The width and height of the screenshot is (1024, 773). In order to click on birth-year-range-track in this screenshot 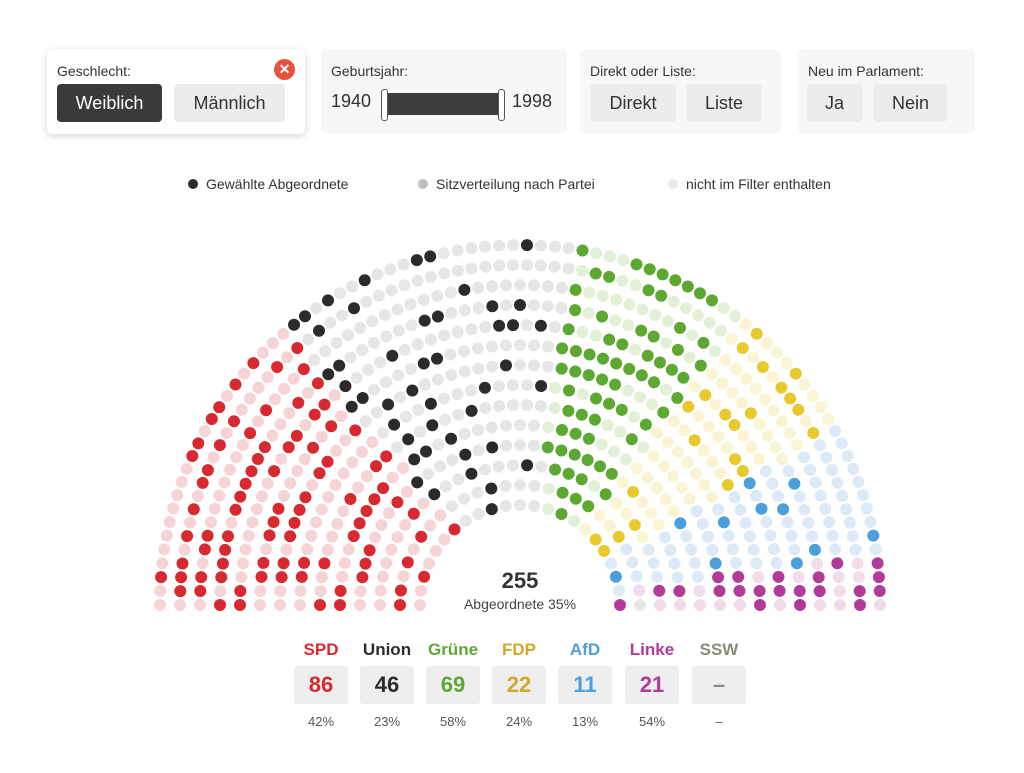, I will do `click(442, 104)`.